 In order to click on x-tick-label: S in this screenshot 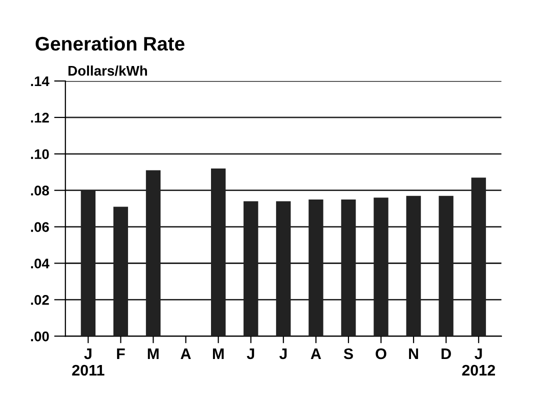, I will do `click(348, 354)`.